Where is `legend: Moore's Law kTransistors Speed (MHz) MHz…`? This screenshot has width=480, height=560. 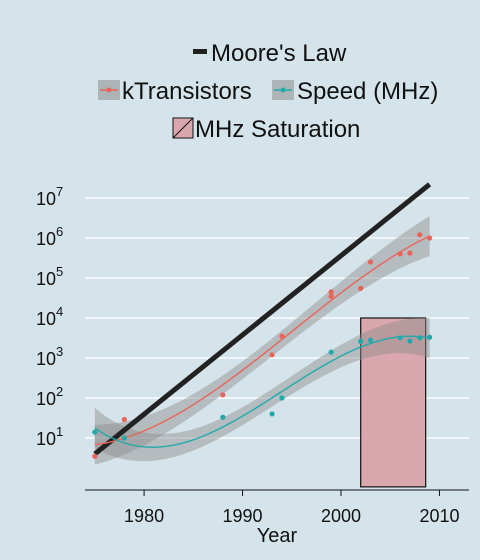 legend: Moore's Law kTransistors Speed (MHz) MHz… is located at coordinates (268, 91).